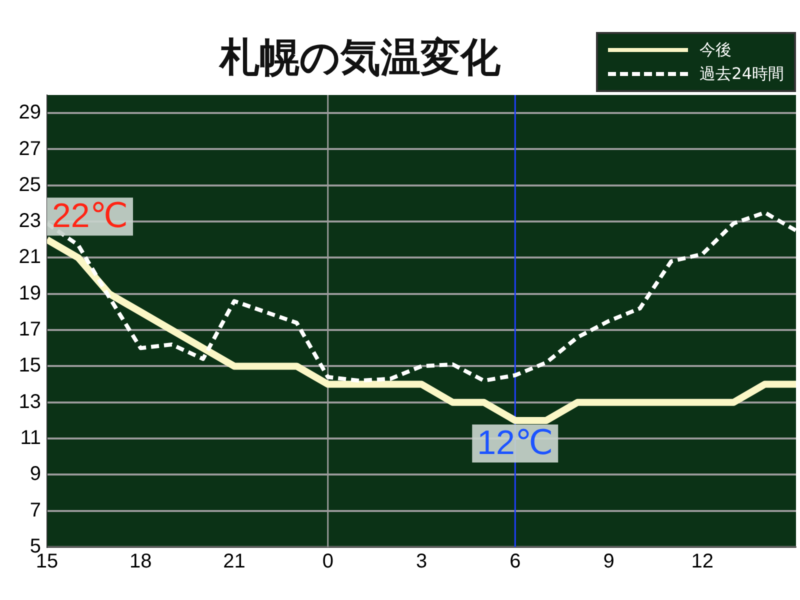  I want to click on x-tick-label: 12, so click(702, 561).